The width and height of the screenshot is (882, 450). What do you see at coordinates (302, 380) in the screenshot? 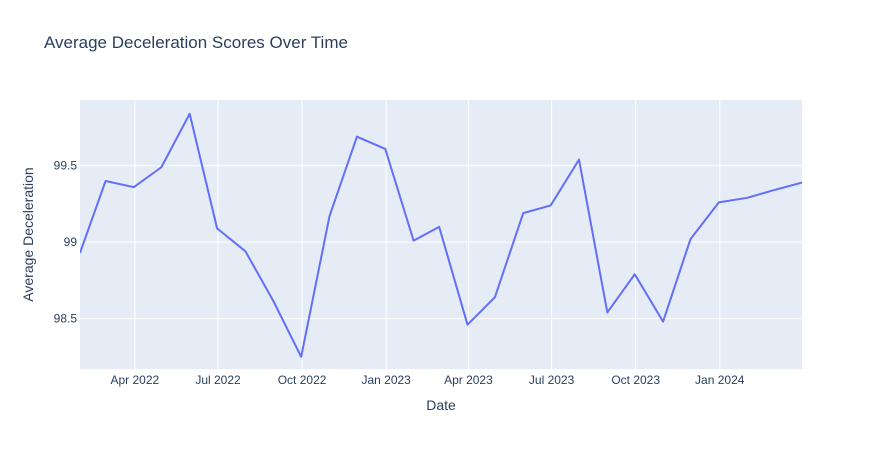
I see `x-tick-label: Oct 2022` at bounding box center [302, 380].